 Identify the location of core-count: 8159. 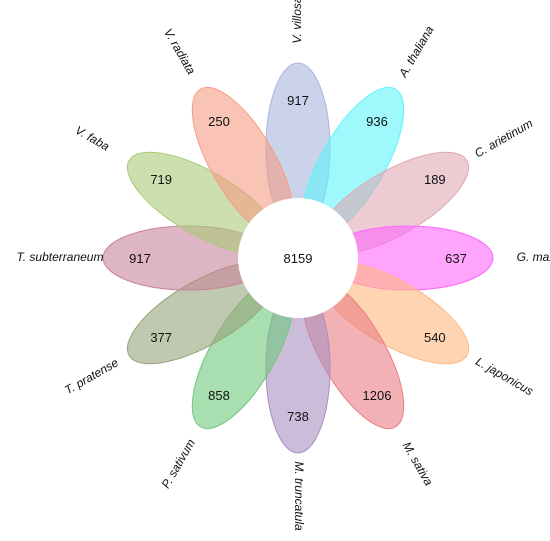
(298, 258).